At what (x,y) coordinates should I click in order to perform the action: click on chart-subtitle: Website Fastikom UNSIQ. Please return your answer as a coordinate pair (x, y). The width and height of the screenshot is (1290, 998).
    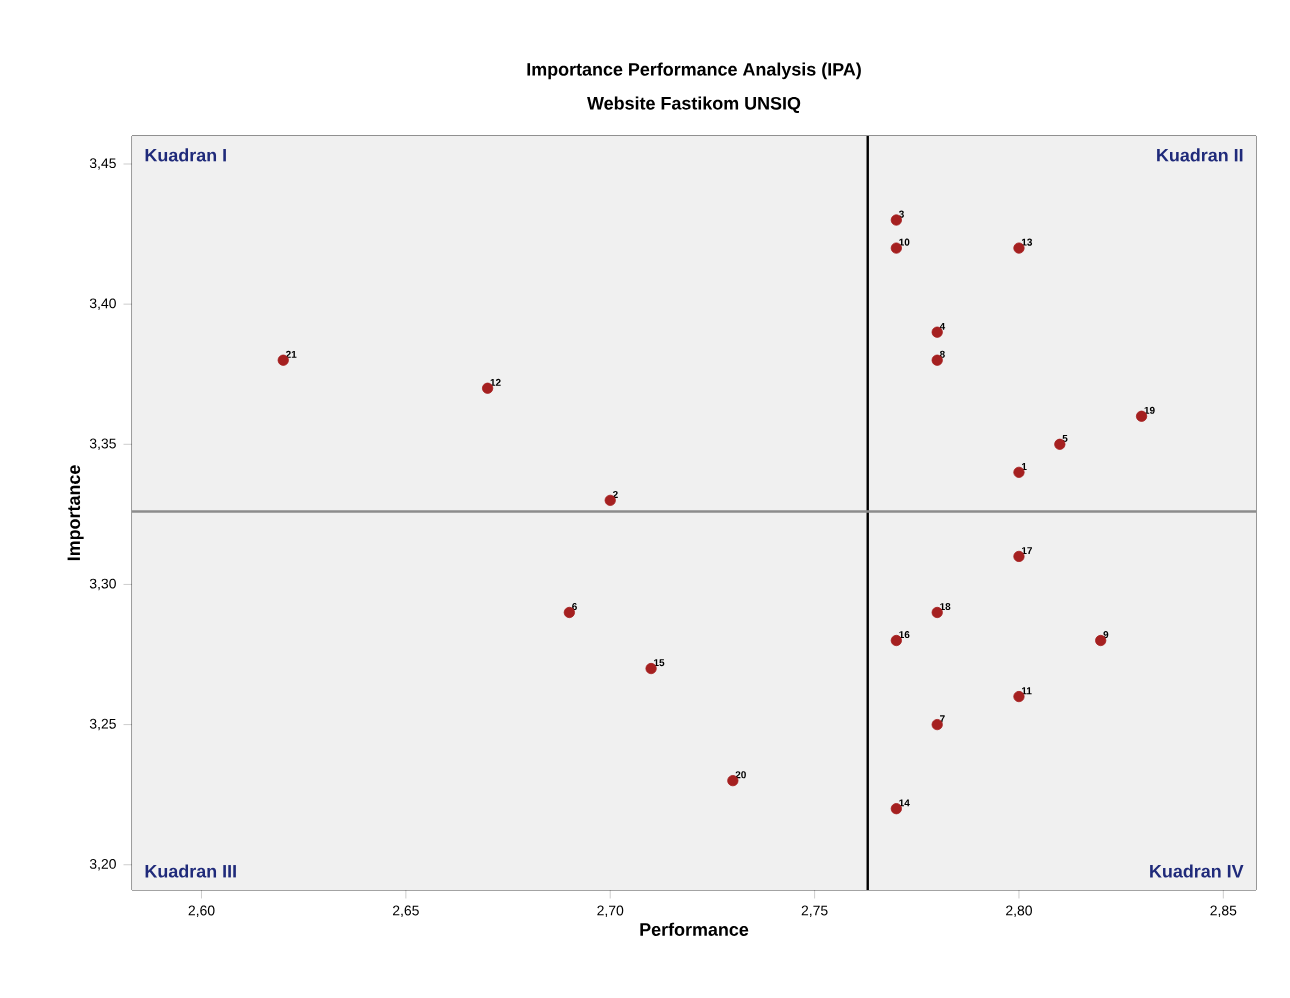
    Looking at the image, I should click on (694, 104).